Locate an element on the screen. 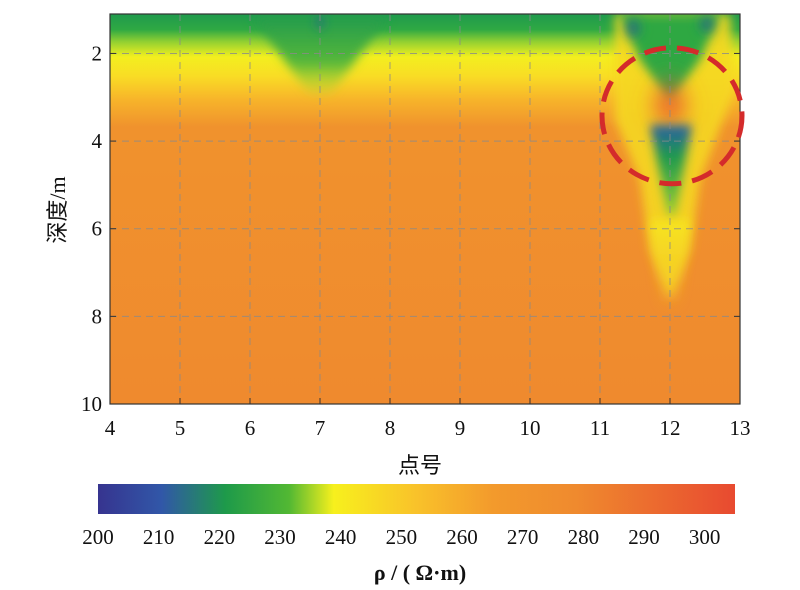 The image size is (800, 590). y-tick-label: 6 is located at coordinates (97, 229).